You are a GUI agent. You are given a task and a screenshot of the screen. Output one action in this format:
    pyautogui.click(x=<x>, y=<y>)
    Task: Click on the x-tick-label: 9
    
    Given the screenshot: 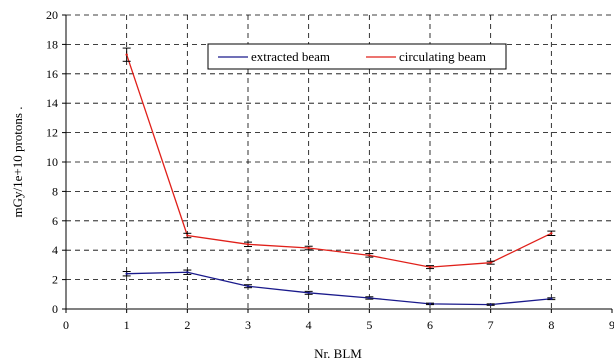 What is the action you would take?
    pyautogui.click(x=611, y=325)
    